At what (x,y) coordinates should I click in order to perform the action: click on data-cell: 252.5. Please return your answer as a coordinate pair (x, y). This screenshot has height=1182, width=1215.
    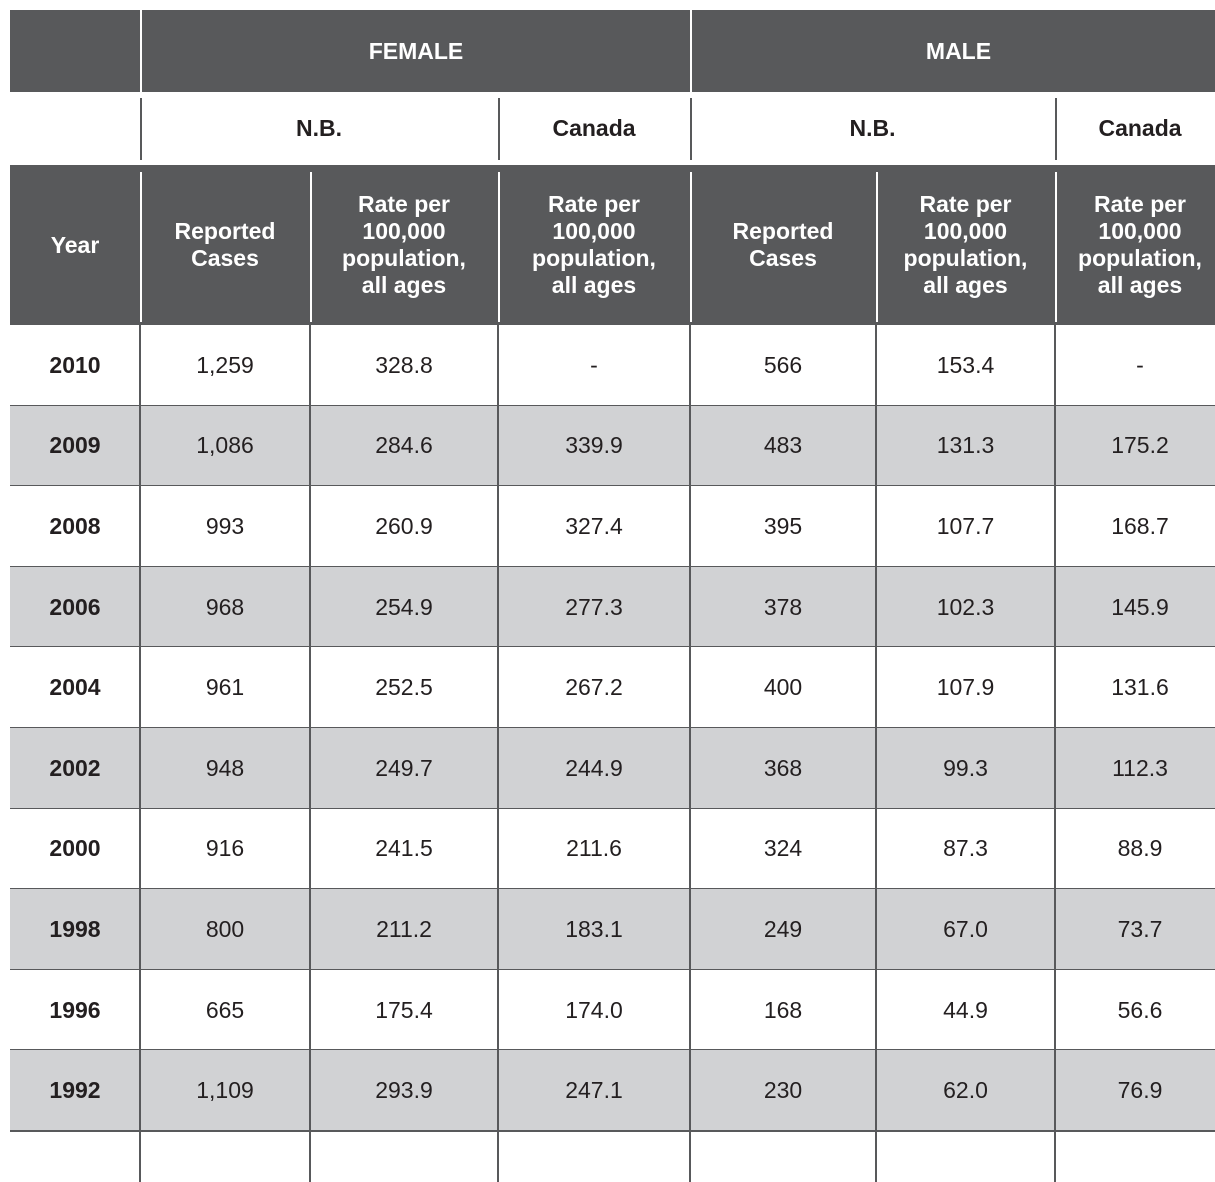
    Looking at the image, I should click on (404, 687).